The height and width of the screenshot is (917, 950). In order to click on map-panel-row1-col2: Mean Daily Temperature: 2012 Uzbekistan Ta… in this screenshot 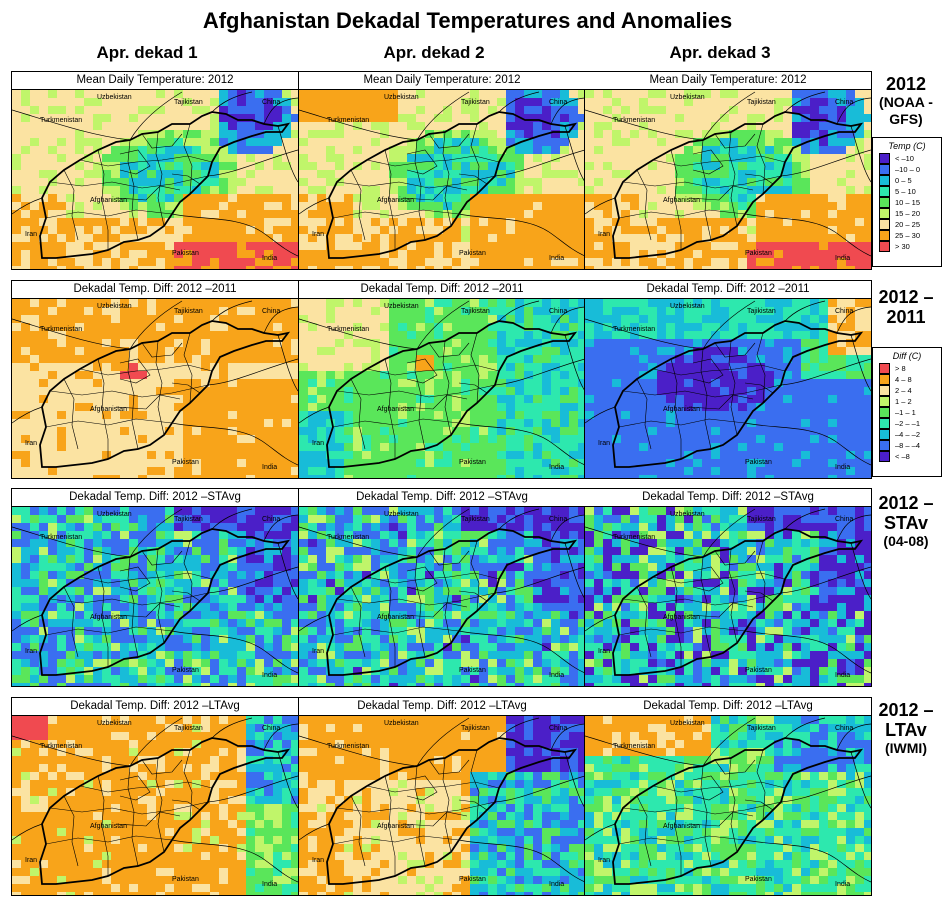, I will do `click(442, 170)`.